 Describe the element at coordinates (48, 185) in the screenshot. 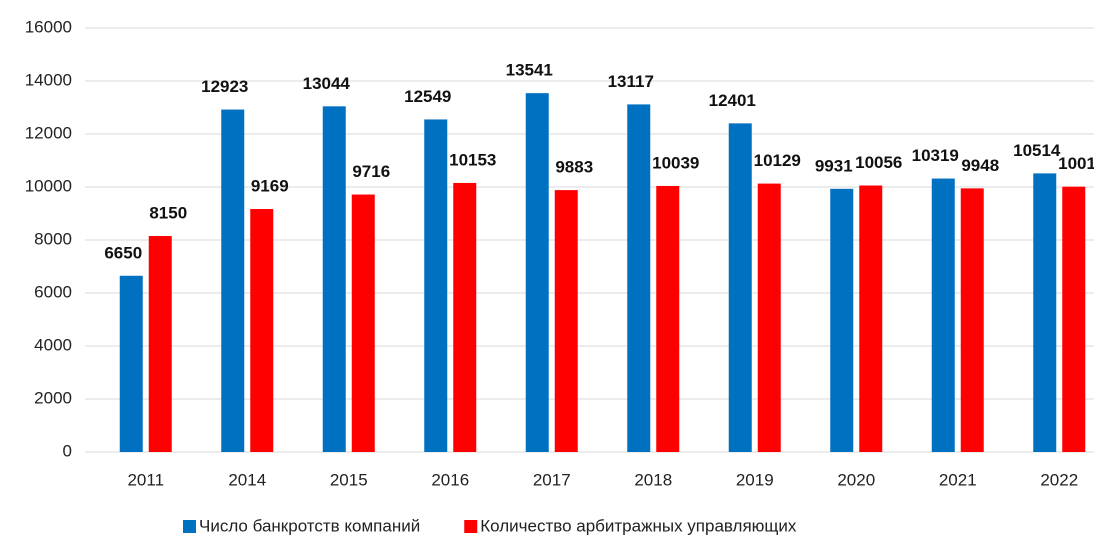

I see `y-tick-label: 10000` at that location.